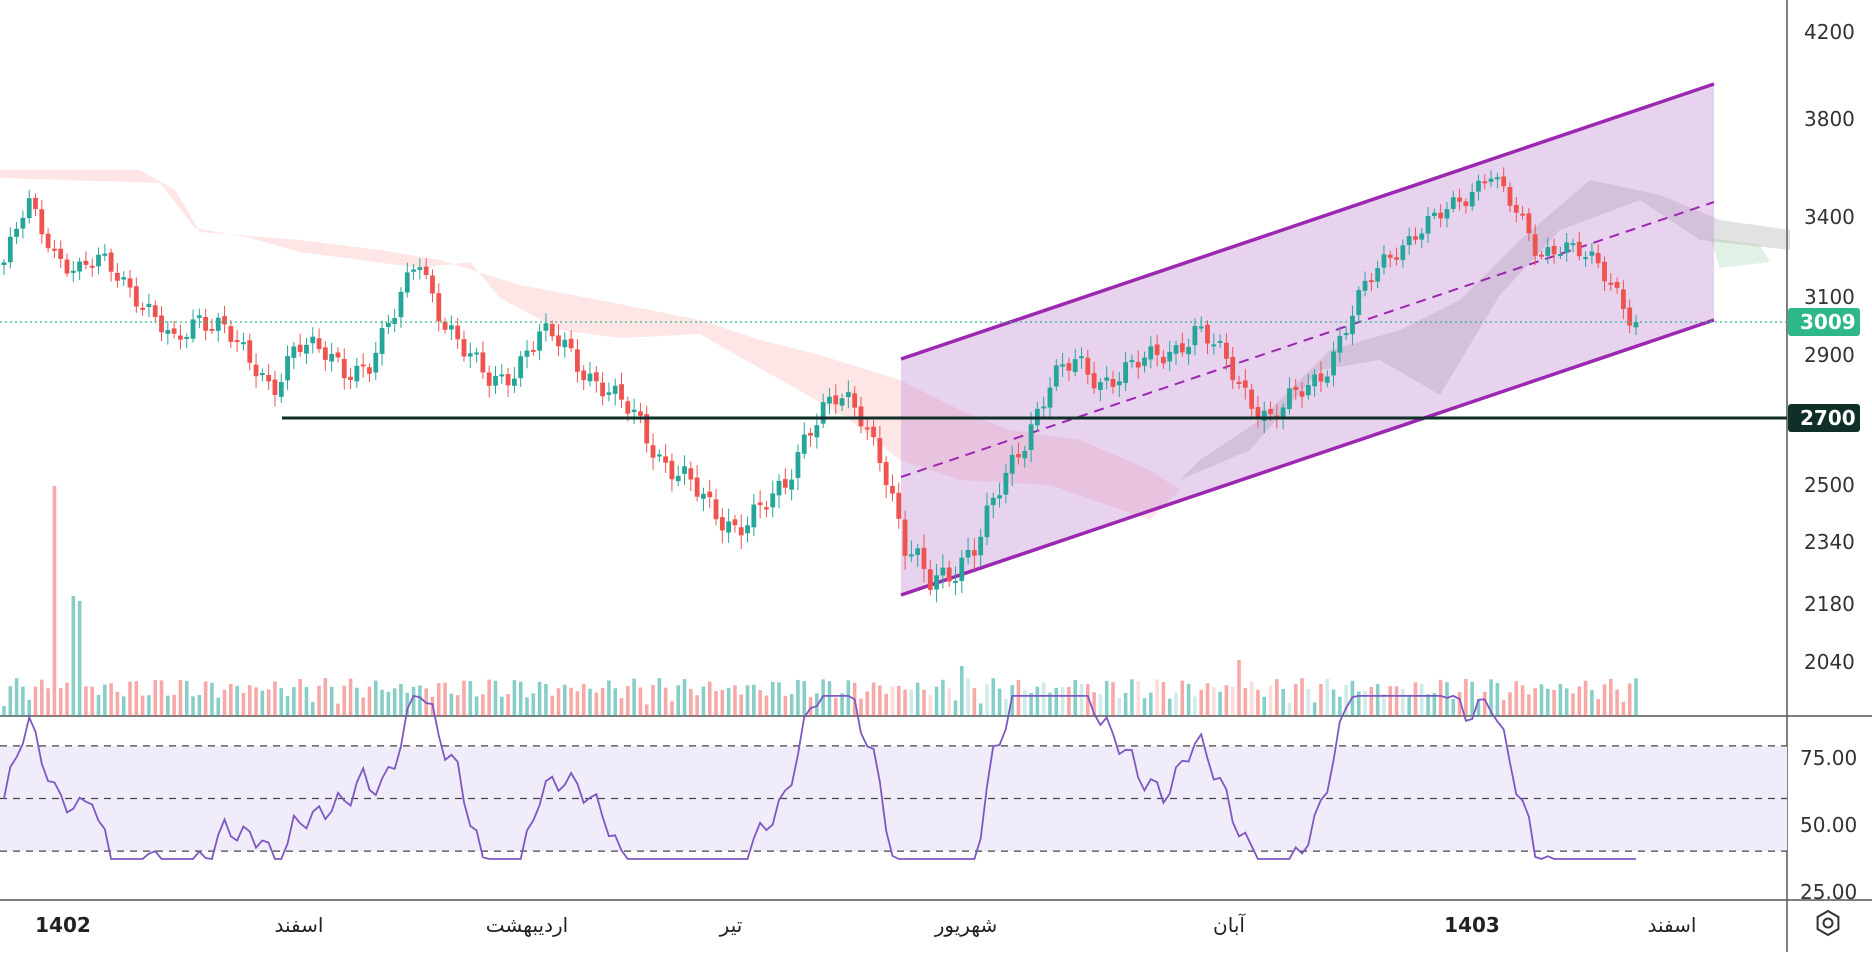  I want to click on time-axis-label: اسفند, so click(299, 925).